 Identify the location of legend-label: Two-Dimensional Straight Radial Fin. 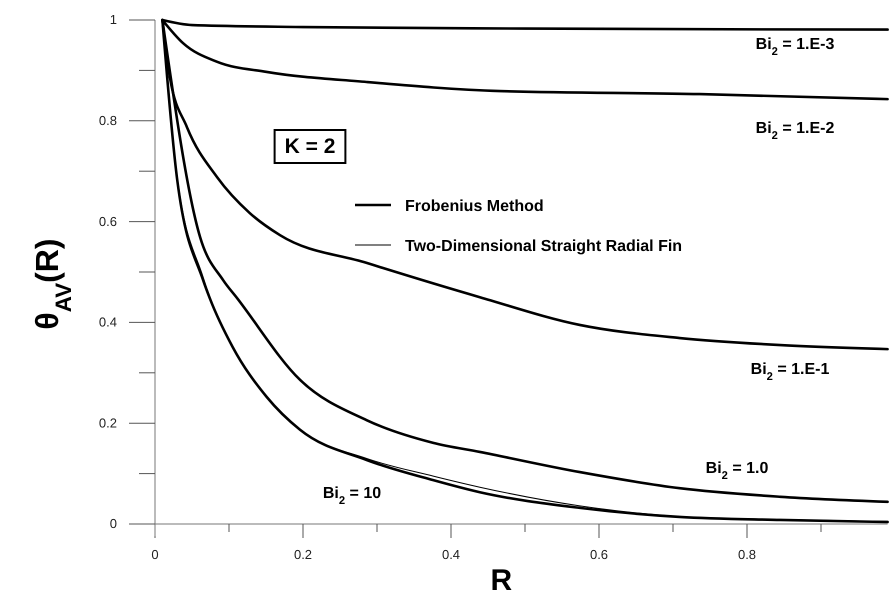
(543, 246).